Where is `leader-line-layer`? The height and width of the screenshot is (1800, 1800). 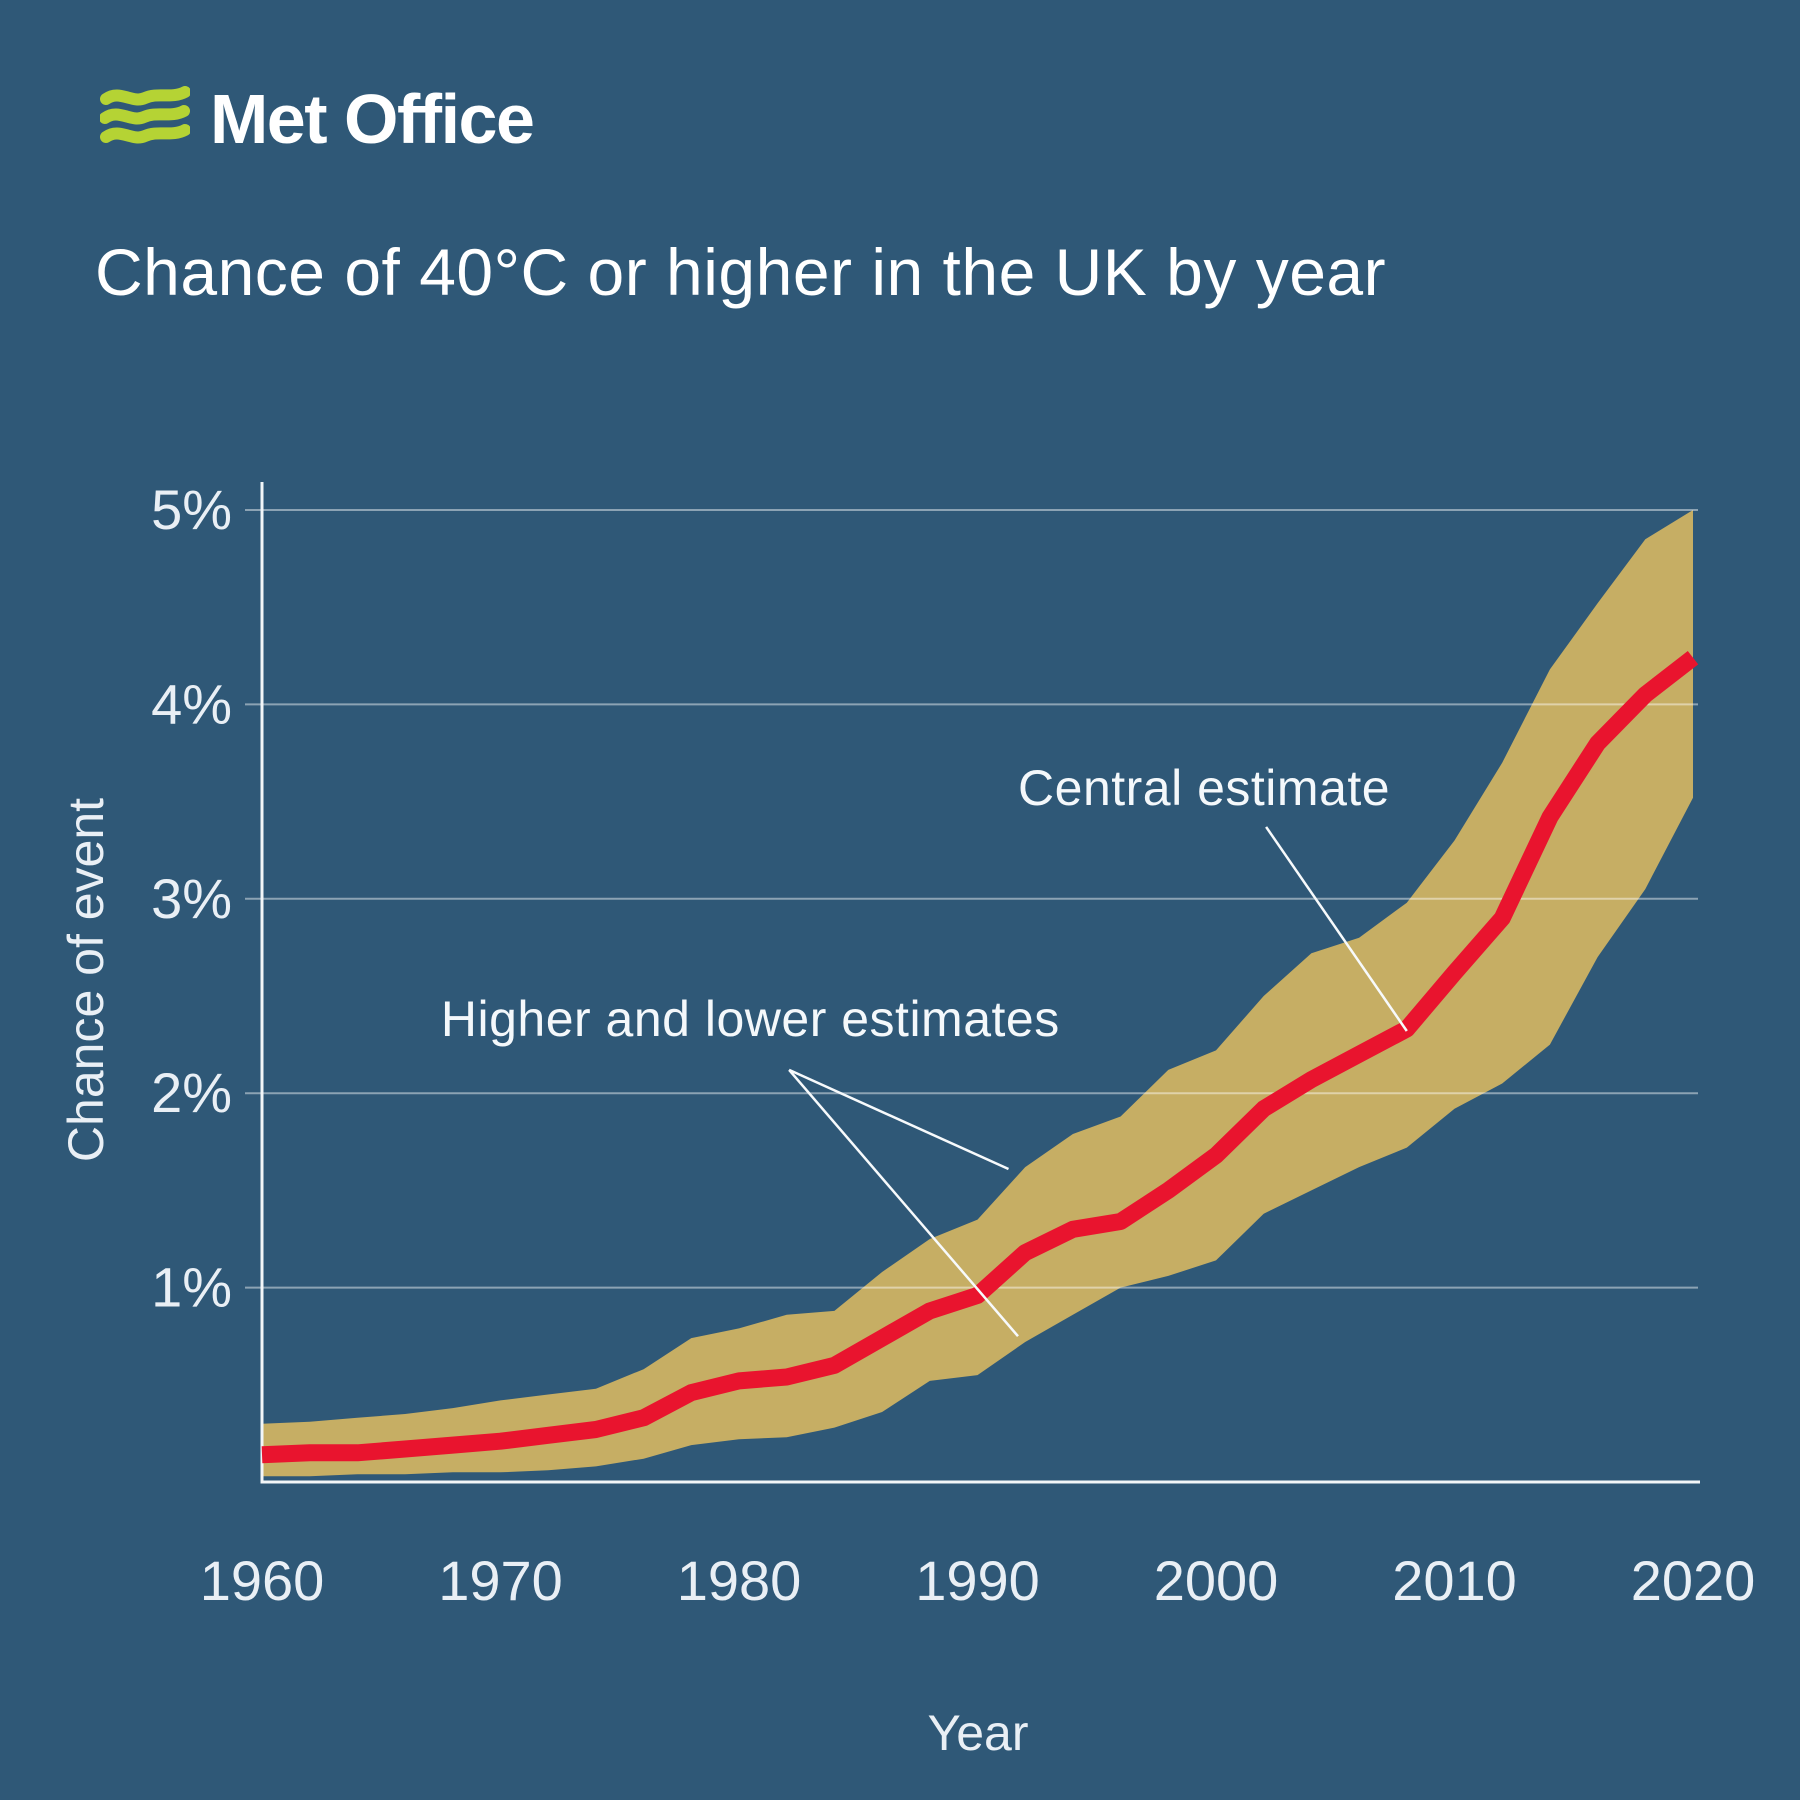
leader-line-layer is located at coordinates (1098, 1082).